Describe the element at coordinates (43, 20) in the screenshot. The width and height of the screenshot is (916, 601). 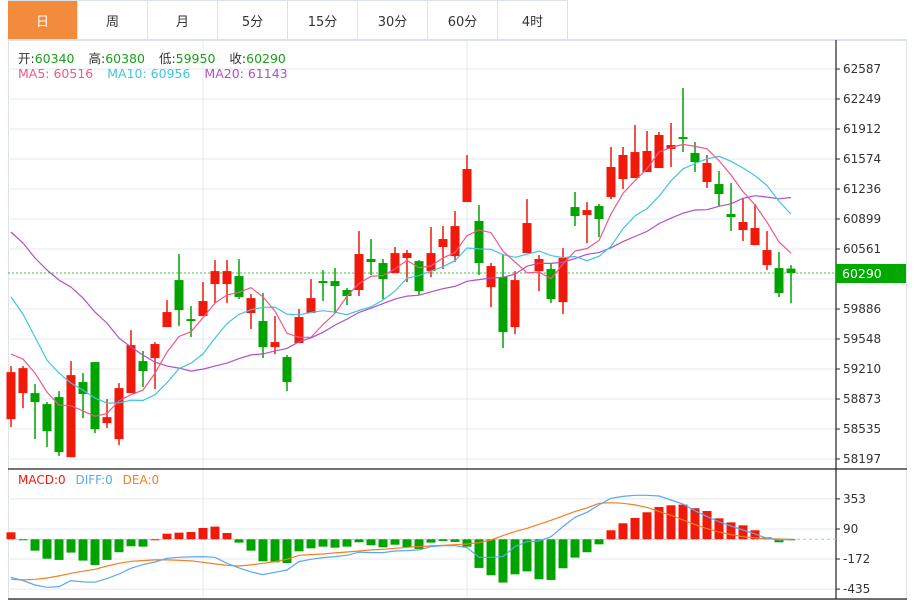
I see `tab-0: 日` at that location.